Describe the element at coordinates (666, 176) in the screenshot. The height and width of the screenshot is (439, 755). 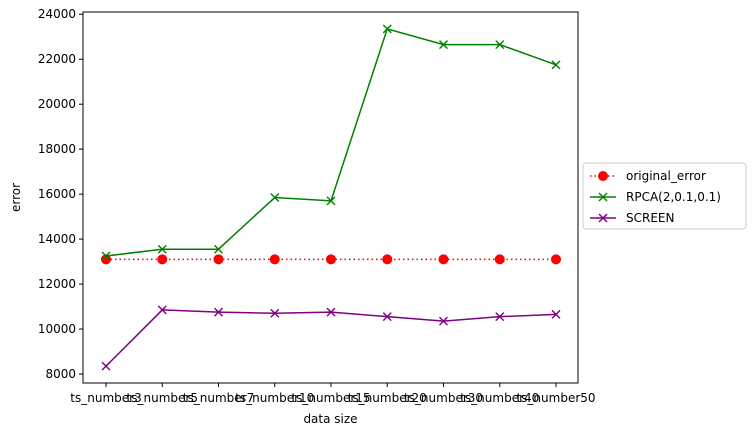
I see `legend-label: original_error` at that location.